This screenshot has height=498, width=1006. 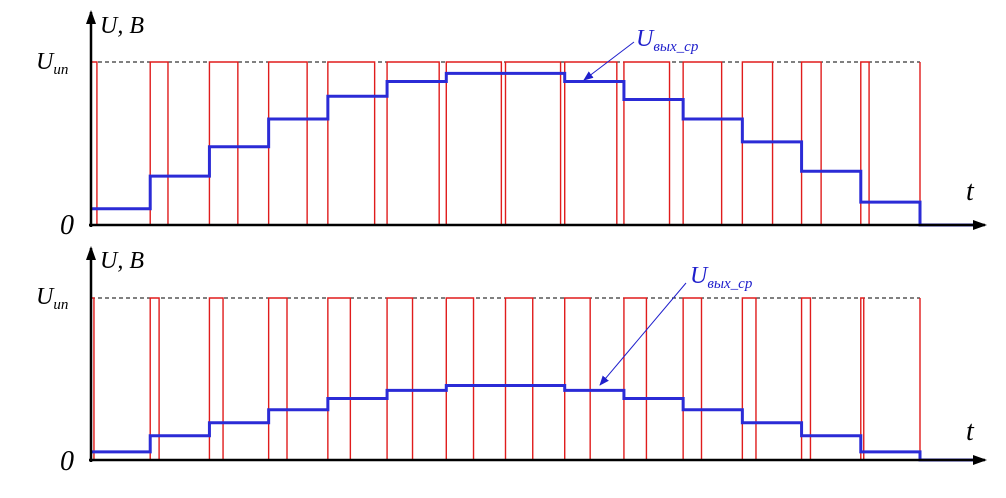 I want to click on y-tick-label-zero-top: 0, so click(x=67, y=225).